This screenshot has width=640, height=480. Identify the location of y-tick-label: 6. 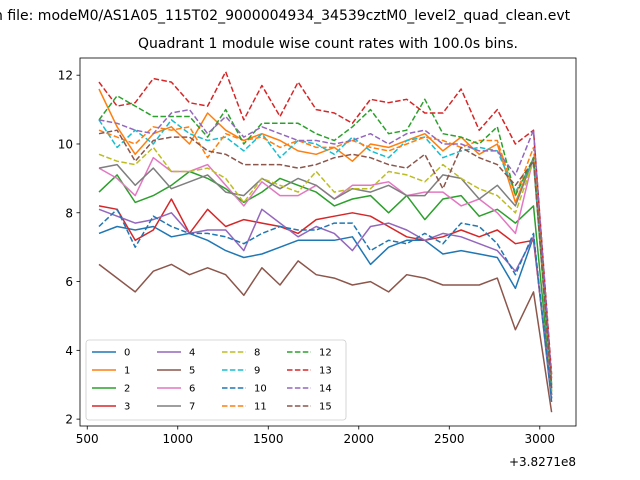
(69, 282).